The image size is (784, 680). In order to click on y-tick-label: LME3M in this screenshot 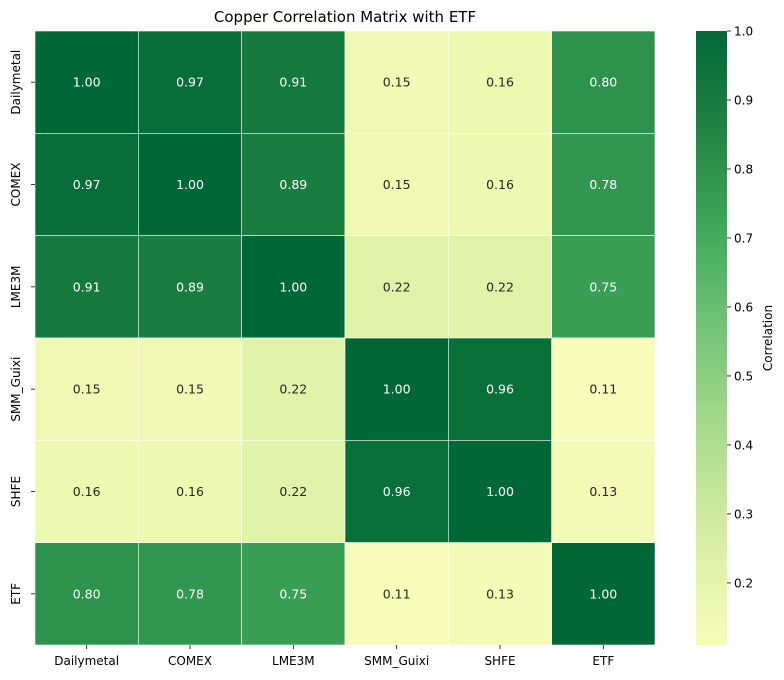, I will do `click(16, 287)`.